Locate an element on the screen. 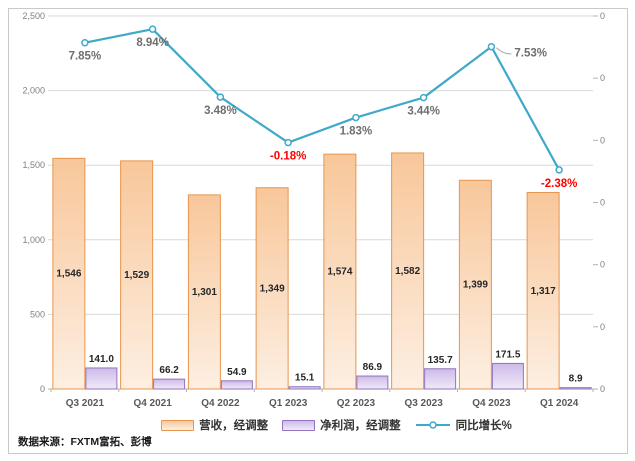 This screenshot has height=461, width=635. legend-label-revenue: 营收，经调整 is located at coordinates (234, 426).